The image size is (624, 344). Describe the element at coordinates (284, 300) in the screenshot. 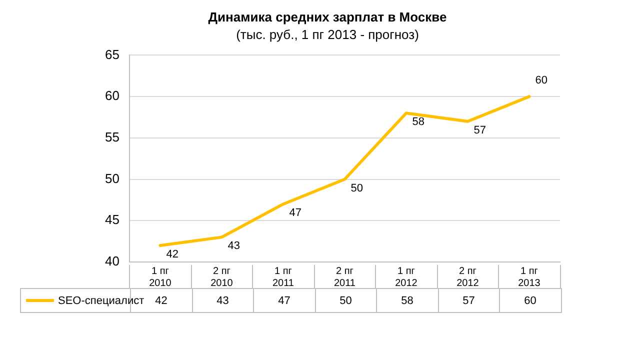

I see `data-label: 47` at that location.